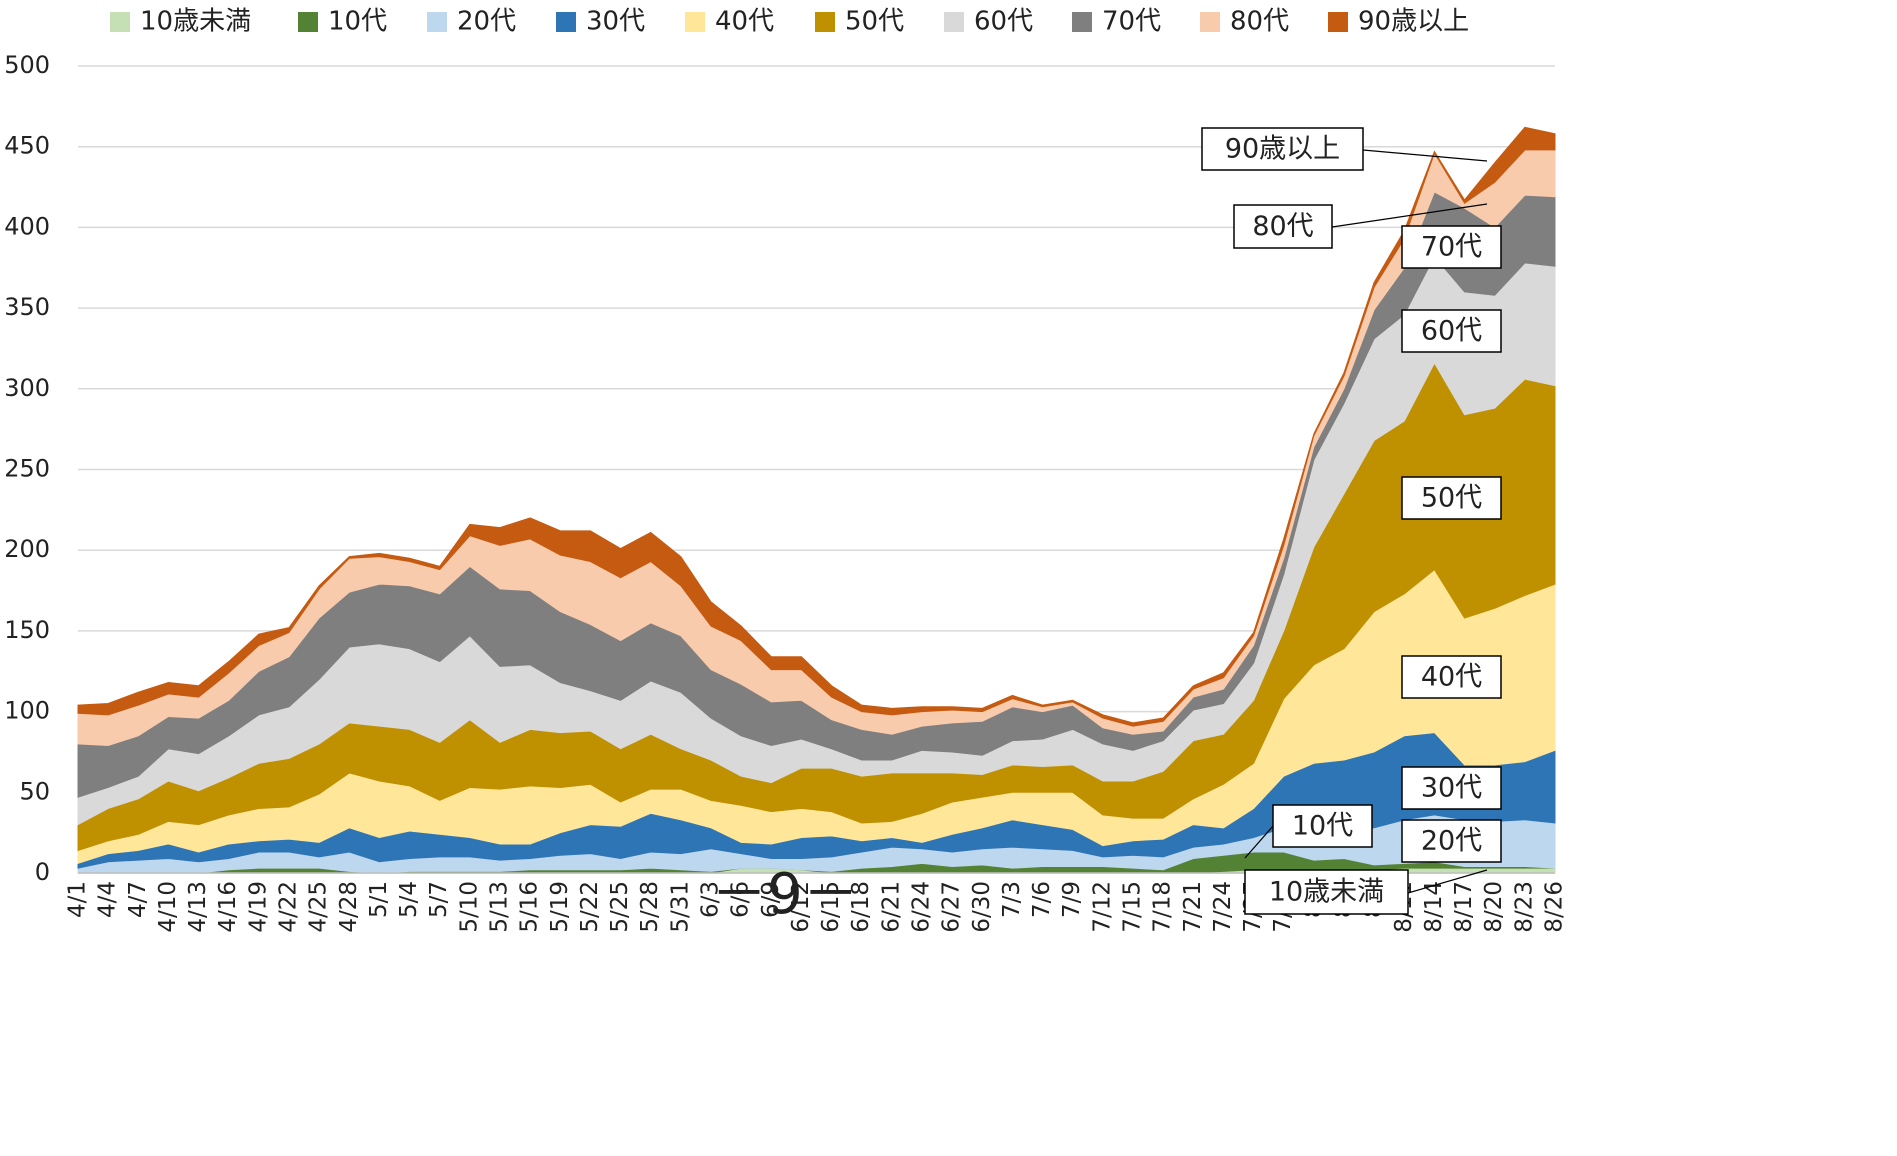 This screenshot has width=1897, height=1156. I want to click on x-tick-label: 5/1, so click(379, 899).